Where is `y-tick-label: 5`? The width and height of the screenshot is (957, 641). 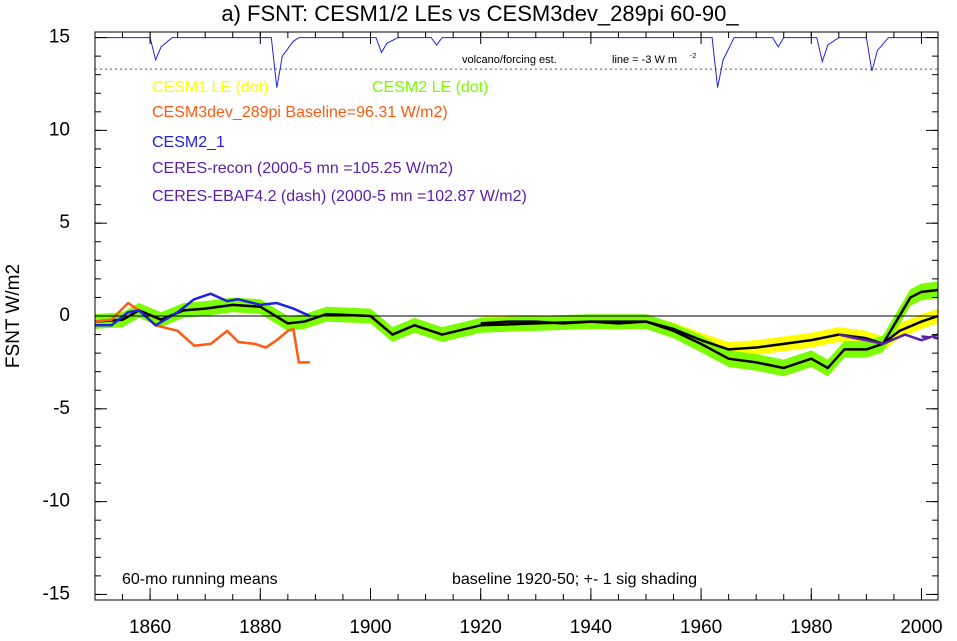 y-tick-label: 5 is located at coordinates (64, 222).